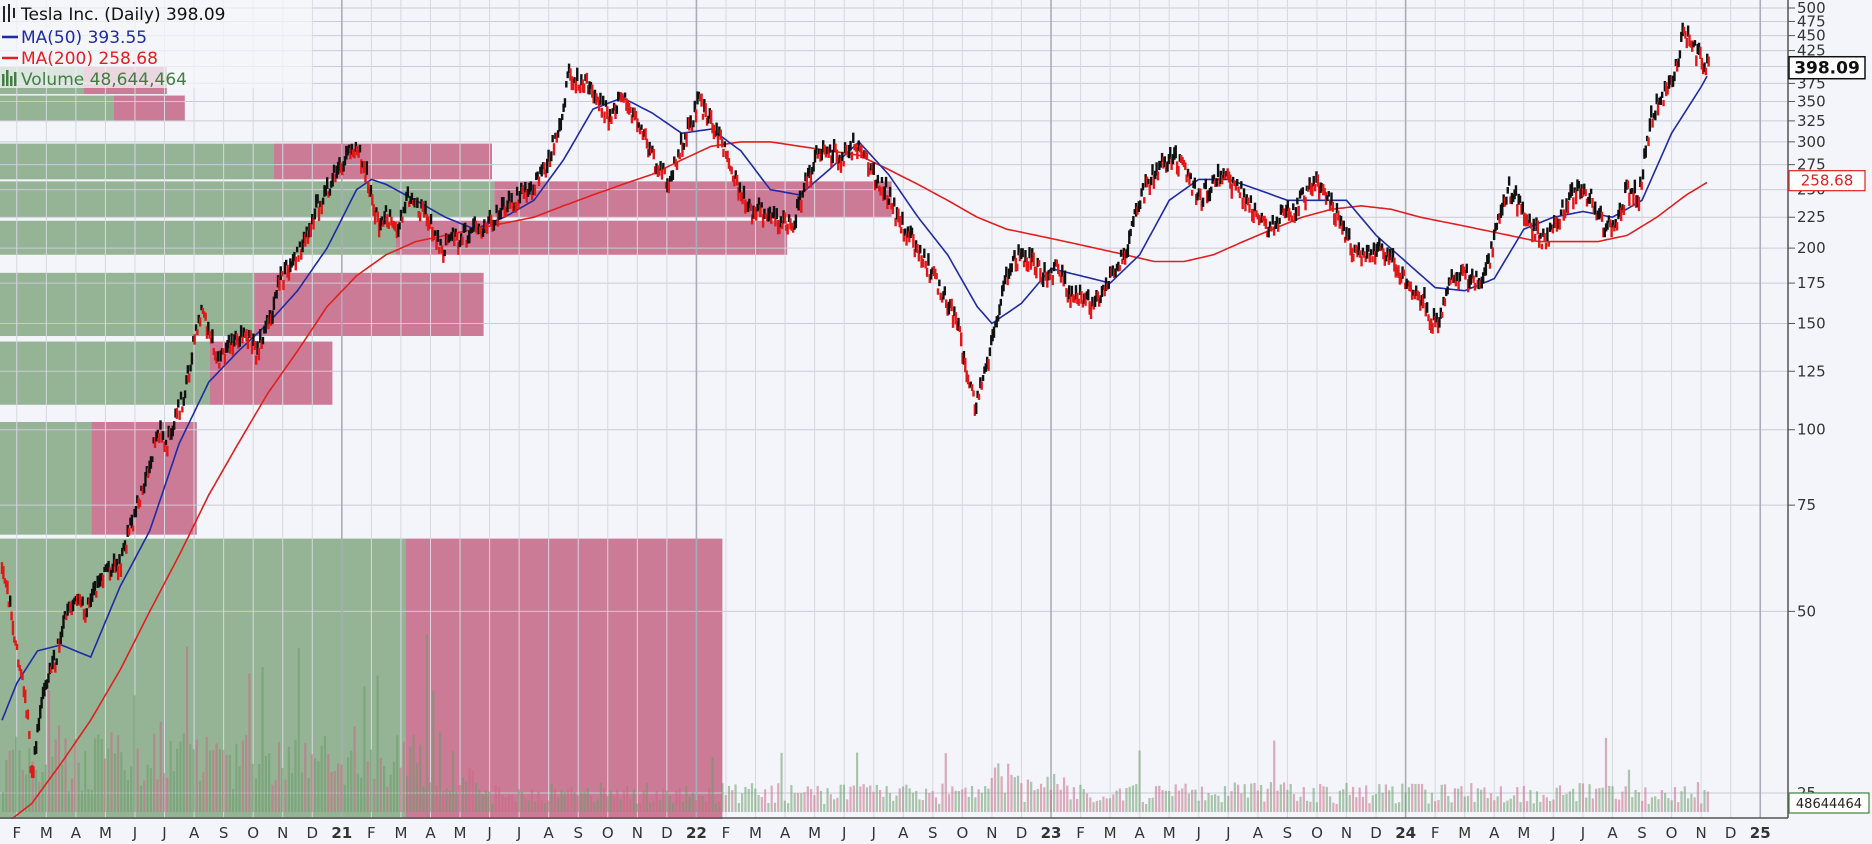 The height and width of the screenshot is (844, 1872). I want to click on y-tick-label-3: 100, so click(1811, 430).